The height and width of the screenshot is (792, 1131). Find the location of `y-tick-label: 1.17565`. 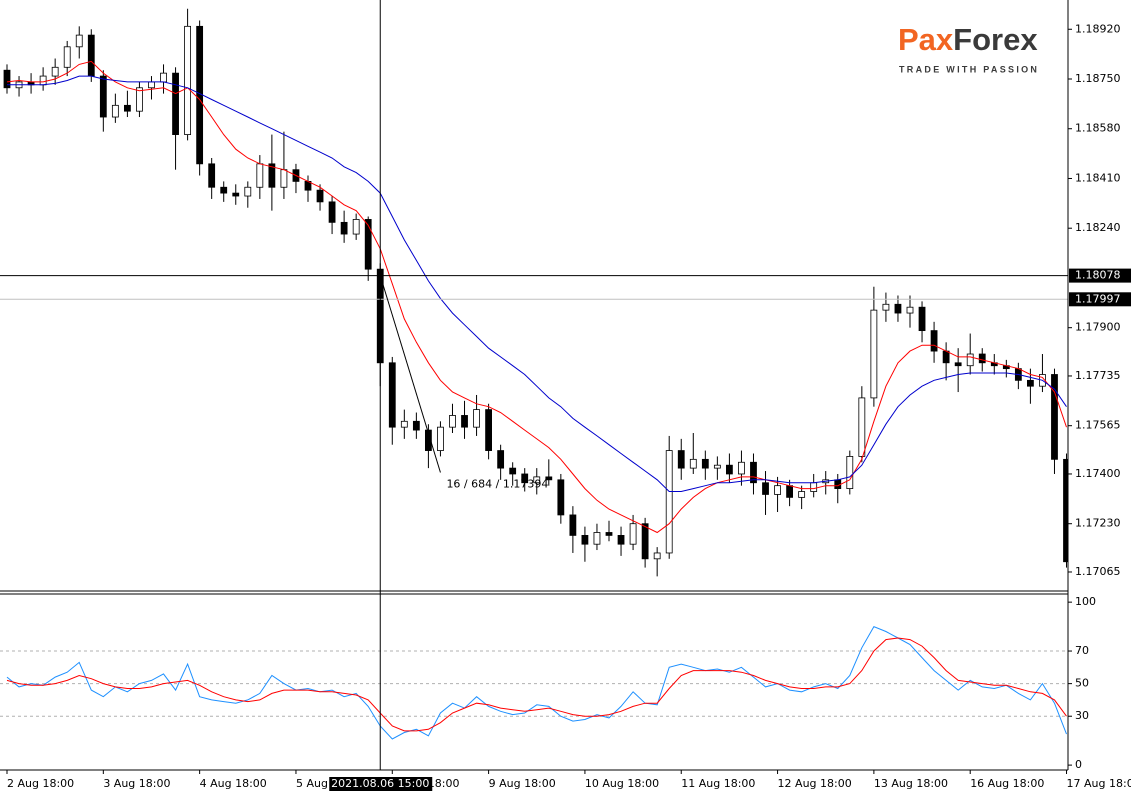

y-tick-label: 1.17565 is located at coordinates (1098, 425).